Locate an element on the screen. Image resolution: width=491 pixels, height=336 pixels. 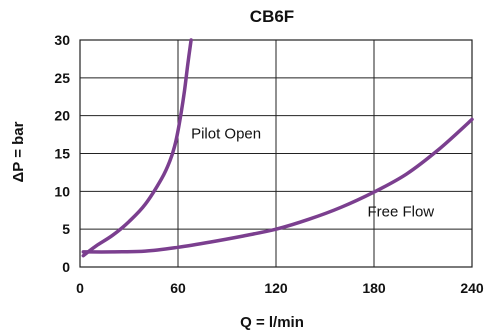
curve-annotation: Free Flow is located at coordinates (400, 211).